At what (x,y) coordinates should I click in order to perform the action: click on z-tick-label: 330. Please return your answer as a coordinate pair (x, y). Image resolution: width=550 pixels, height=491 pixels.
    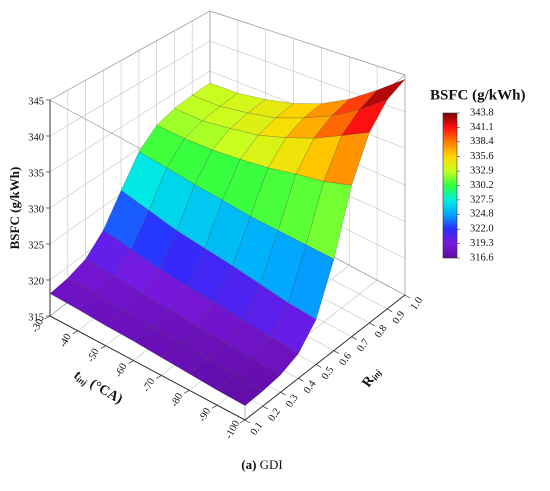
    Looking at the image, I should click on (36, 209).